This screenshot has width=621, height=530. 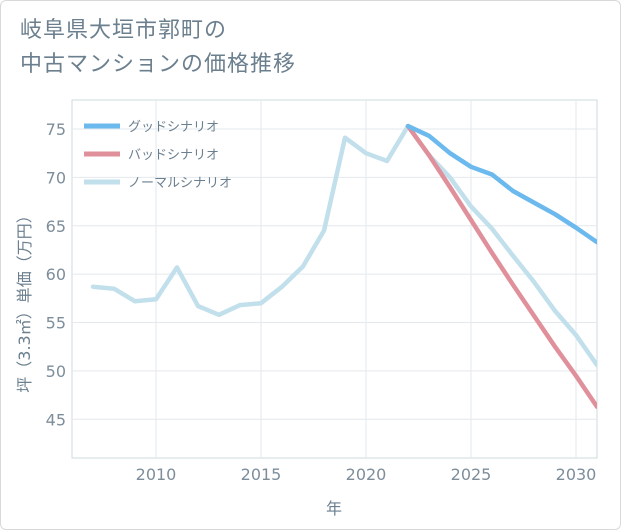 I want to click on y-tick-label: 75, so click(x=56, y=129).